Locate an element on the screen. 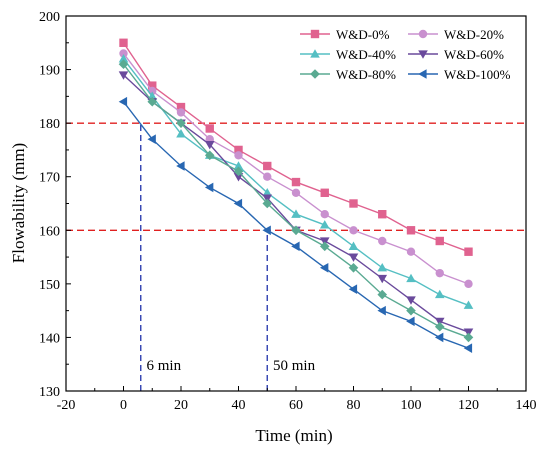 This screenshot has height=454, width=550. legend-label: W&D-0% is located at coordinates (363, 34).